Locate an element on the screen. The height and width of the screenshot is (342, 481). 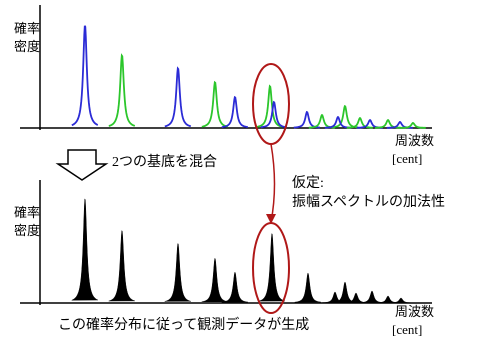
top-x-label: [cent] is located at coordinates (407, 158).